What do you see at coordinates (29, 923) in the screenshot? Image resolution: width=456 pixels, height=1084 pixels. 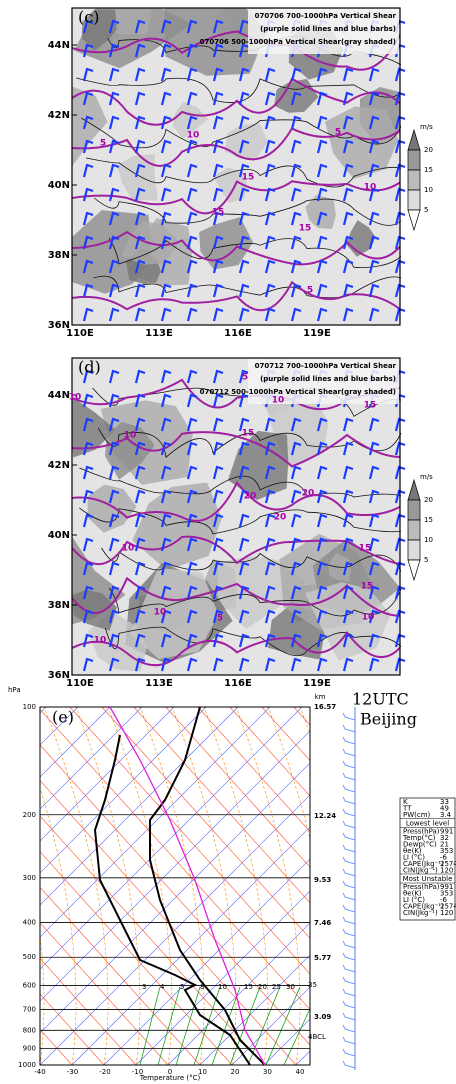 I see `pressure-label: 400` at bounding box center [29, 923].